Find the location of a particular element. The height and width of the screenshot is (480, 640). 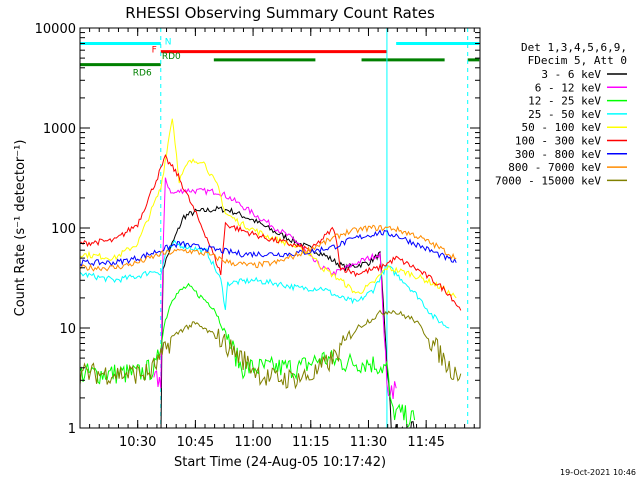

x-tick-label-0: 10:30 is located at coordinates (137, 442).